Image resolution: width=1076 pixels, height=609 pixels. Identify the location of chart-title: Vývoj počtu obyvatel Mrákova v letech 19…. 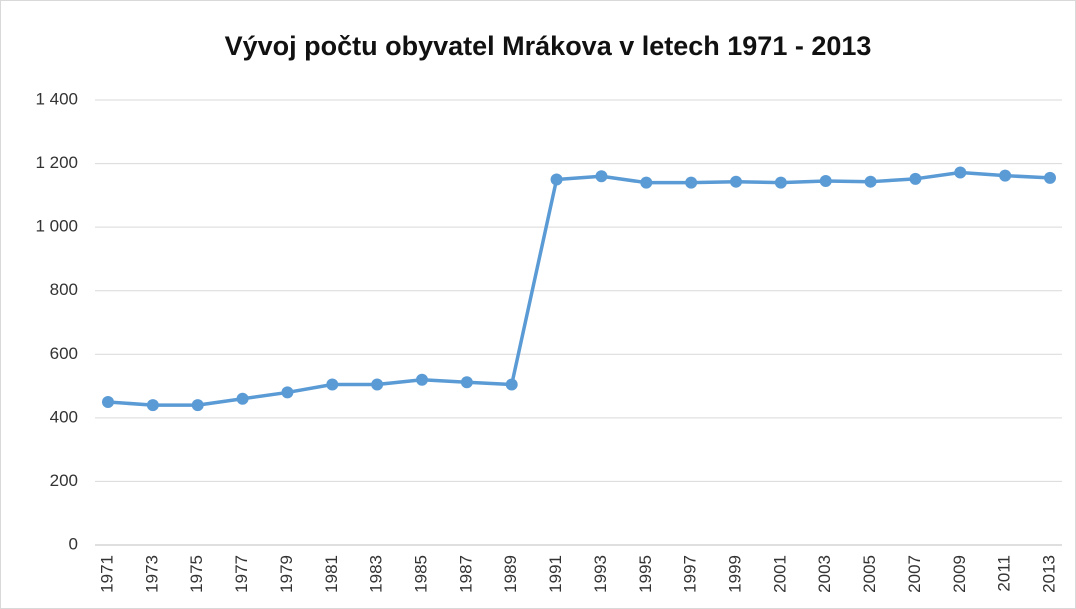
(548, 46).